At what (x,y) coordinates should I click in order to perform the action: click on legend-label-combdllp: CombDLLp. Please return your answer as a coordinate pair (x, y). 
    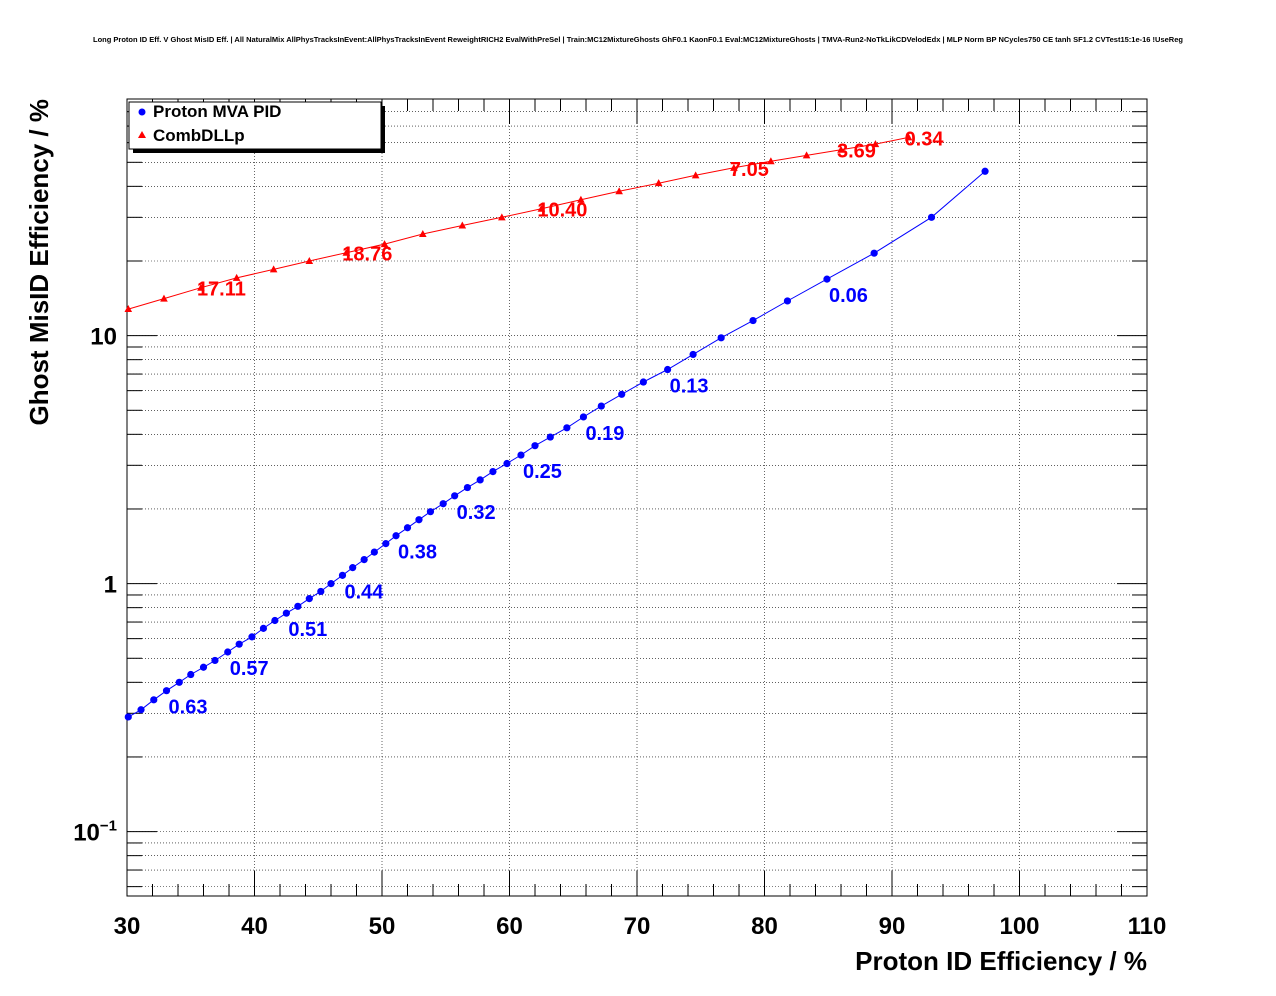
    Looking at the image, I should click on (199, 135).